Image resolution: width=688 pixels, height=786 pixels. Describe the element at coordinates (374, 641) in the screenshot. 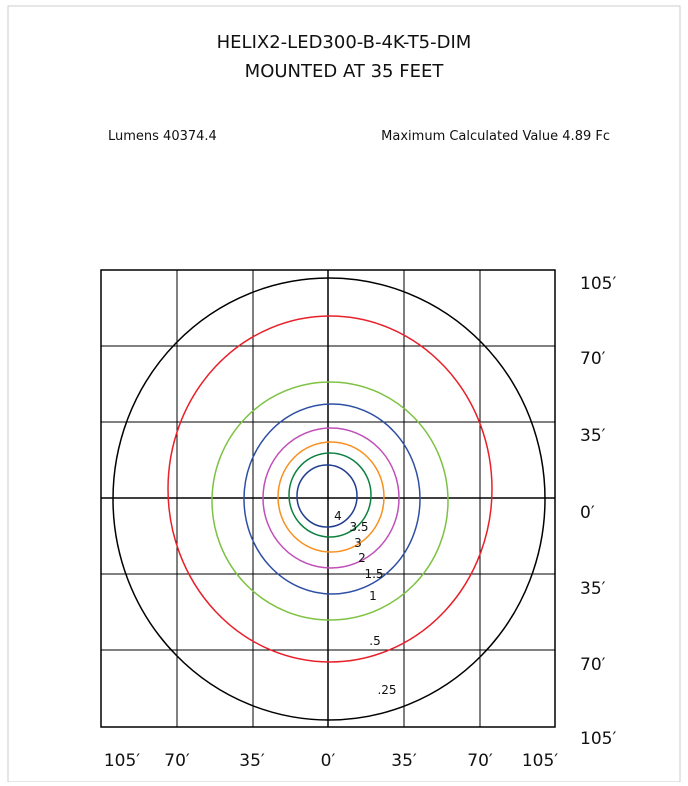

I see `contour-label: .5` at that location.